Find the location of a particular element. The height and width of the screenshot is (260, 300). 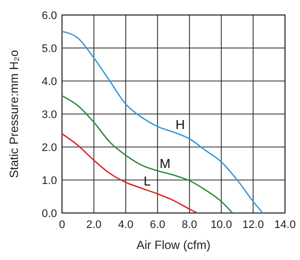

x-tick-label: 0 is located at coordinates (62, 225).